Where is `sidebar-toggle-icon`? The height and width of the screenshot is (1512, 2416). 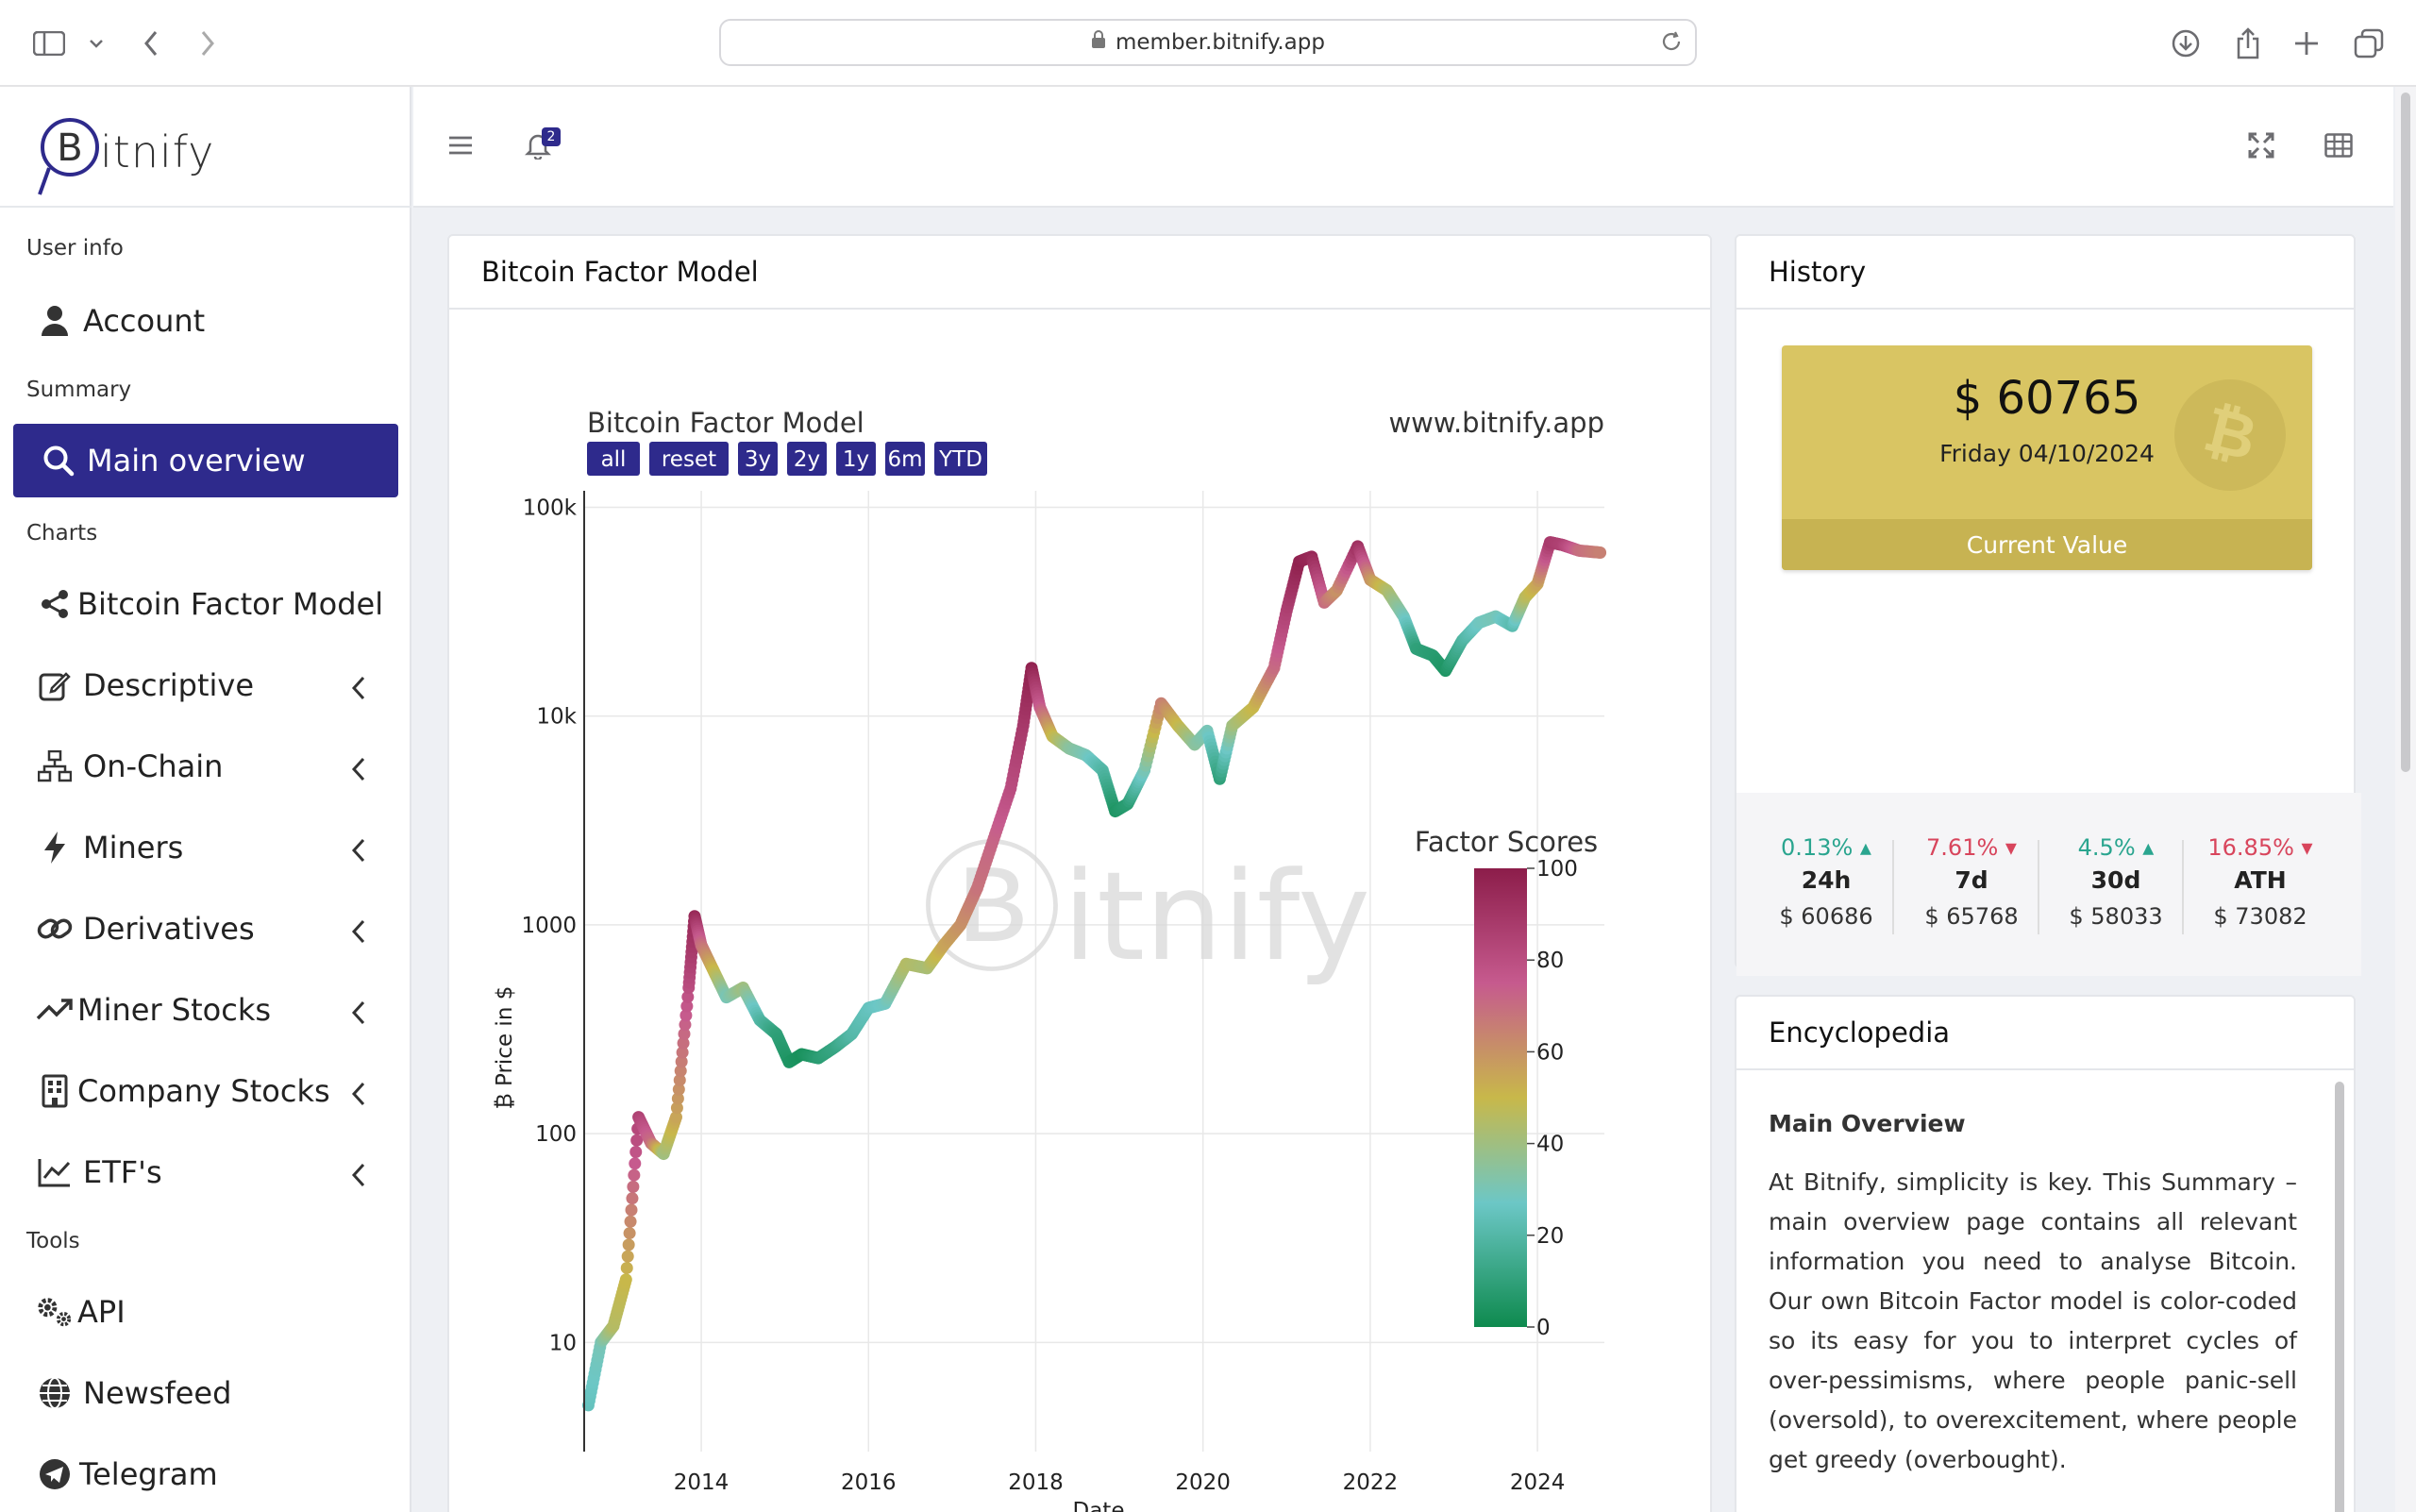
sidebar-toggle-icon is located at coordinates (49, 43).